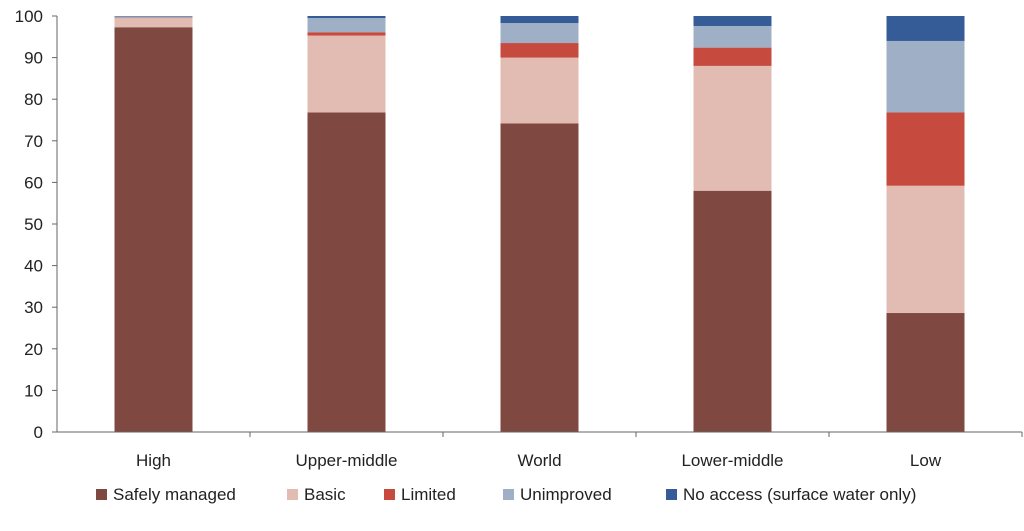  Describe the element at coordinates (33, 141) in the screenshot. I see `y-tick-label: 70` at that location.